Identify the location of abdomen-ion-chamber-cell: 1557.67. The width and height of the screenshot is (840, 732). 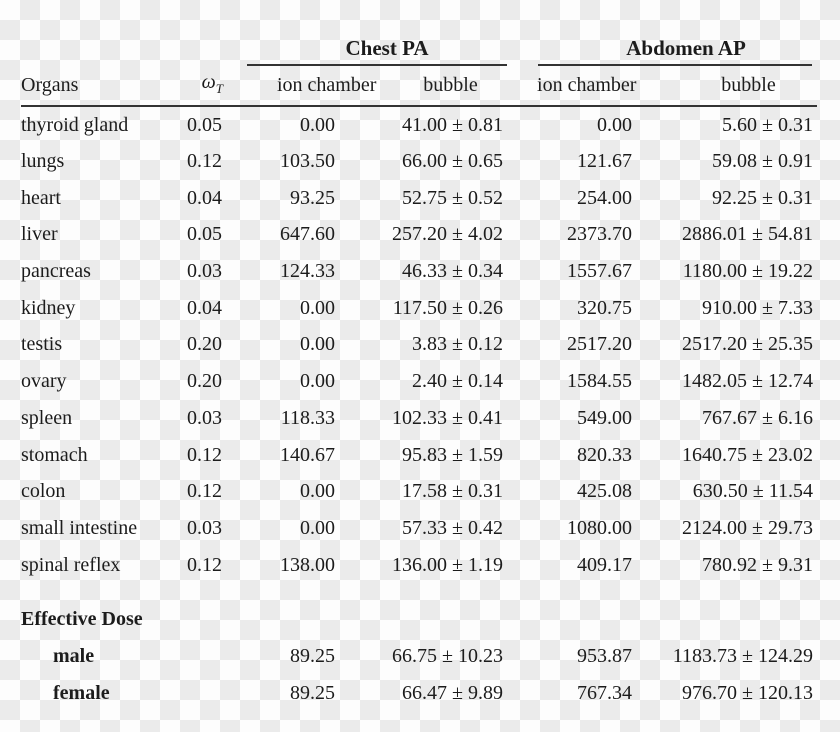
(600, 271).